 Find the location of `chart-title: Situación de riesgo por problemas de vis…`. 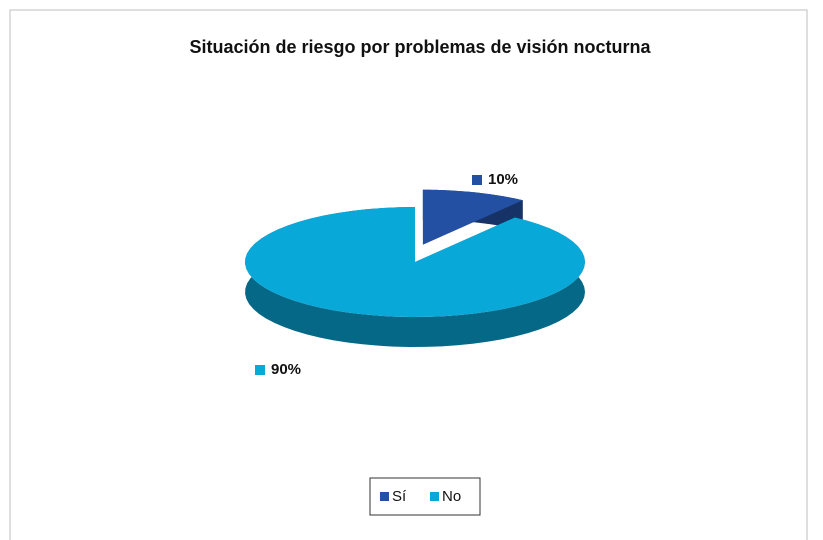

chart-title: Situación de riesgo por problemas de vis… is located at coordinates (420, 47).